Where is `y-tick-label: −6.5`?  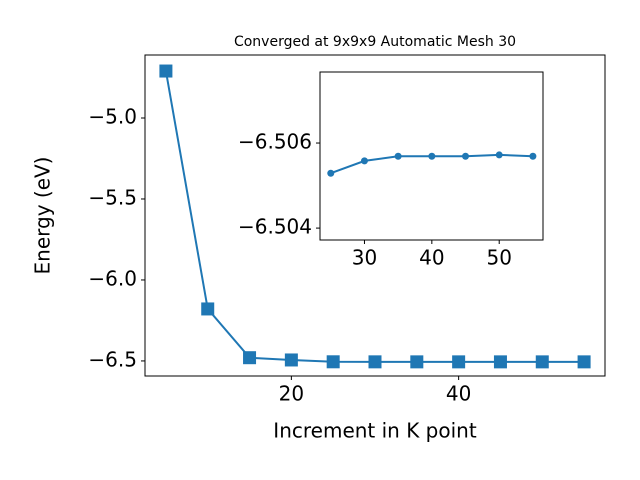 y-tick-label: −6.5 is located at coordinates (112, 359).